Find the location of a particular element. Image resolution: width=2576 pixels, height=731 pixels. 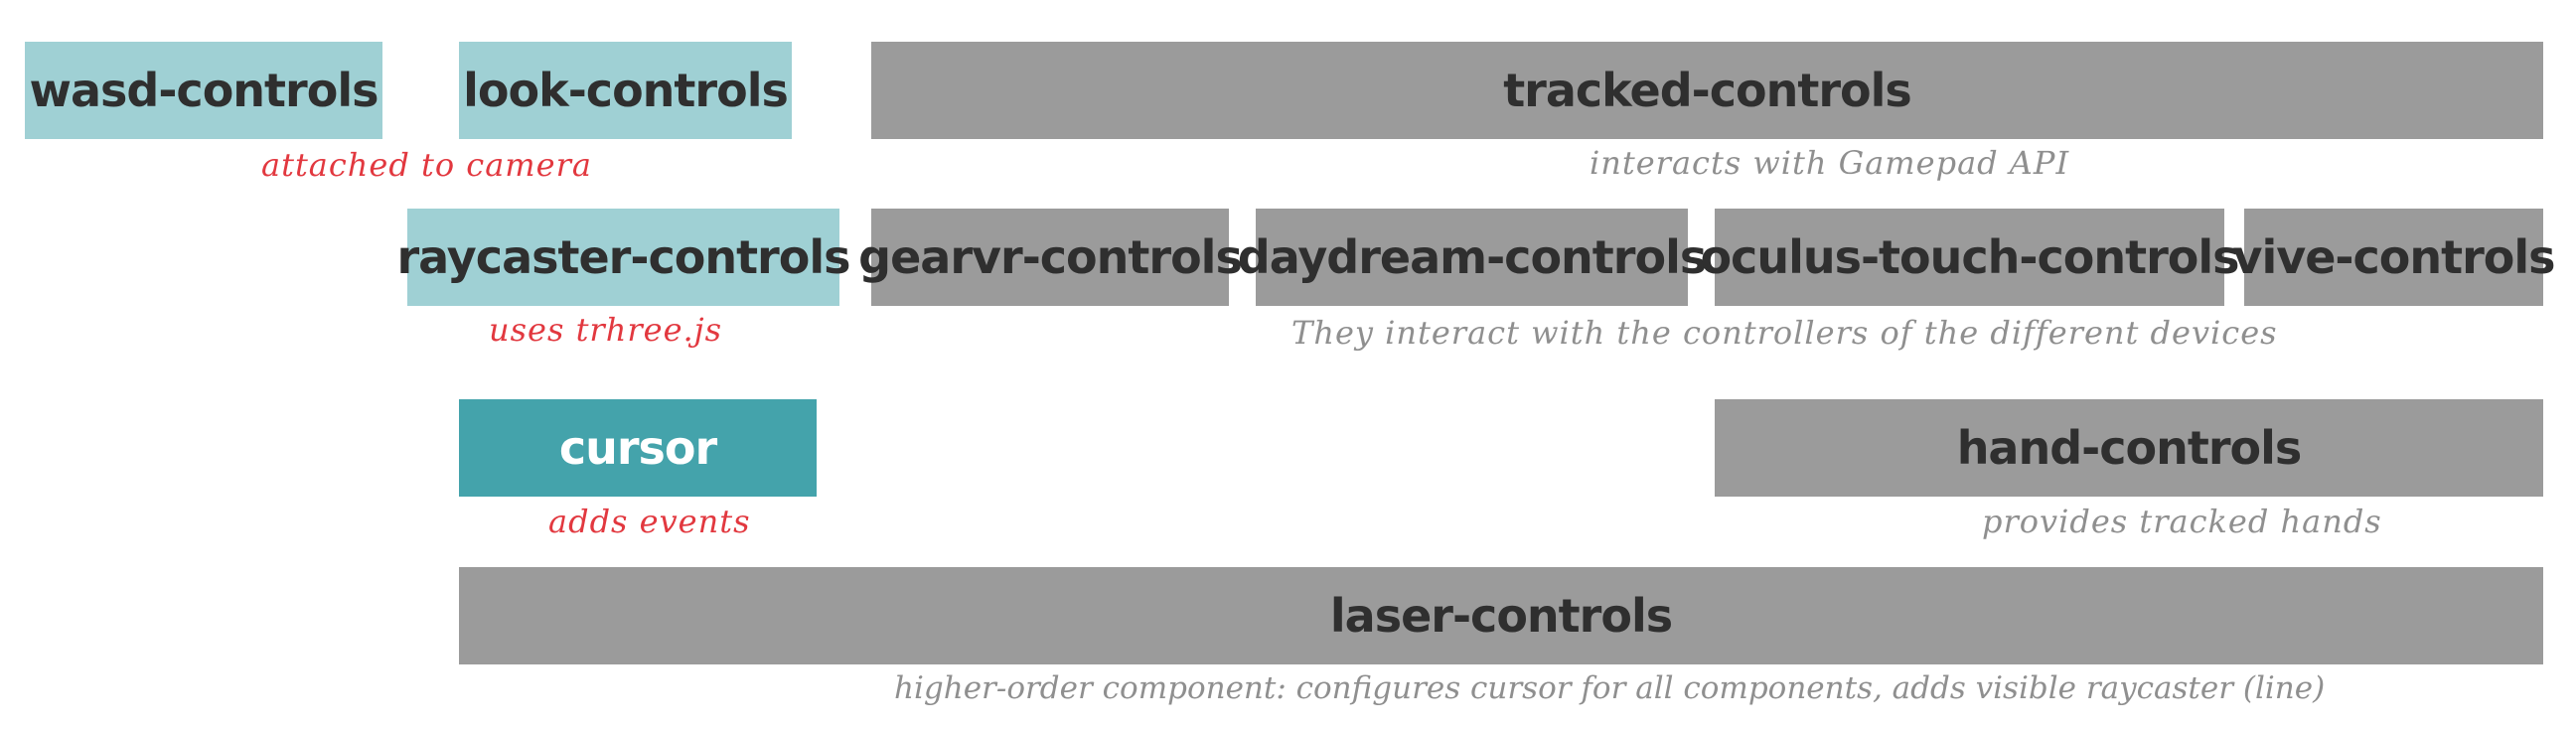

hand-controls-label: hand-controls is located at coordinates (2129, 448).